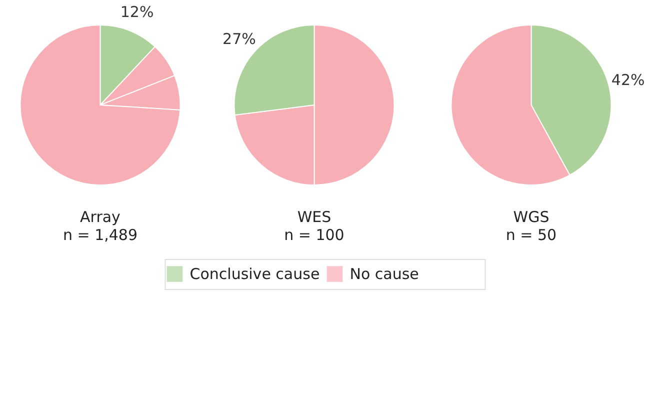  What do you see at coordinates (137, 12) in the screenshot?
I see `data-label: 12%` at bounding box center [137, 12].